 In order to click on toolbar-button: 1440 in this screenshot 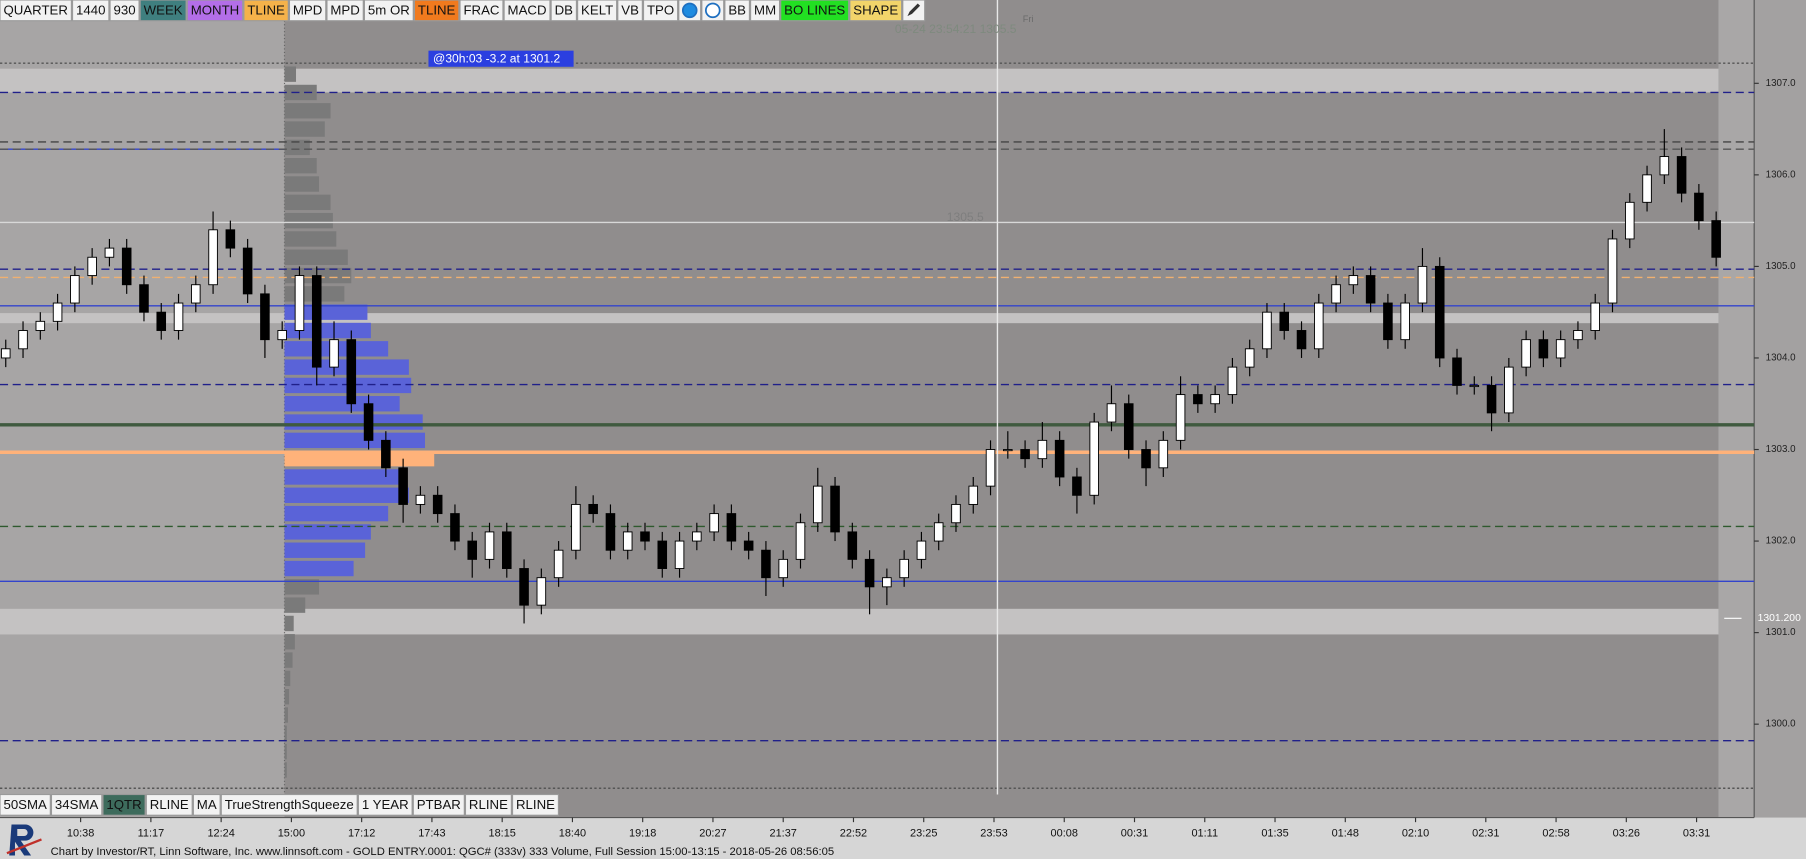, I will do `click(90, 11)`.